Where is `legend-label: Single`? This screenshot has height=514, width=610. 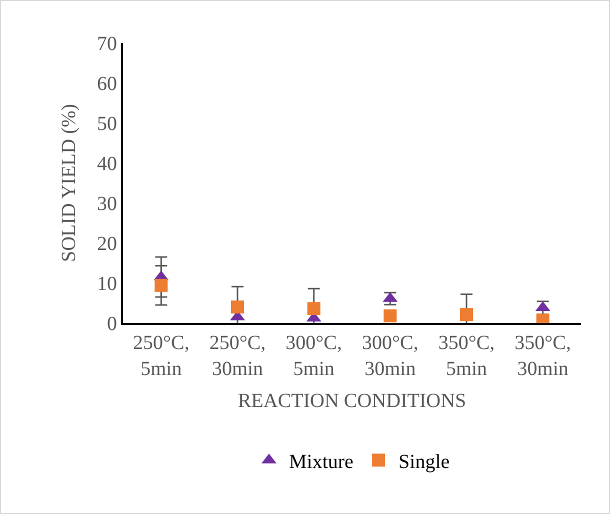
legend-label: Single is located at coordinates (424, 461).